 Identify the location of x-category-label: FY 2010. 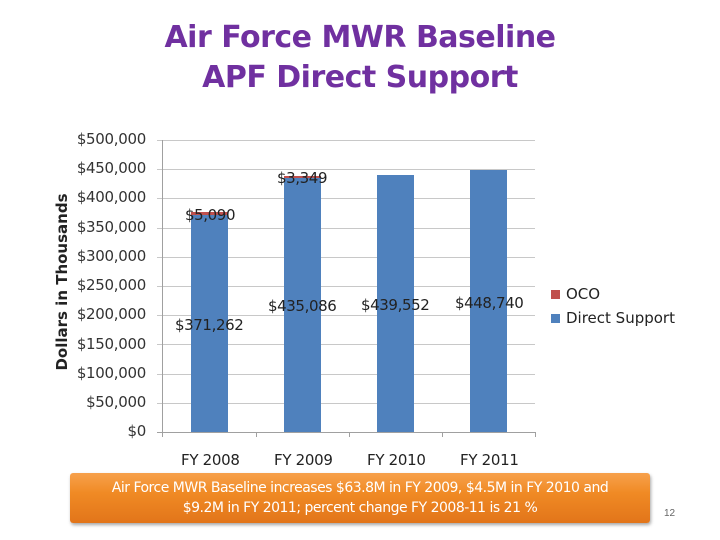
(396, 460).